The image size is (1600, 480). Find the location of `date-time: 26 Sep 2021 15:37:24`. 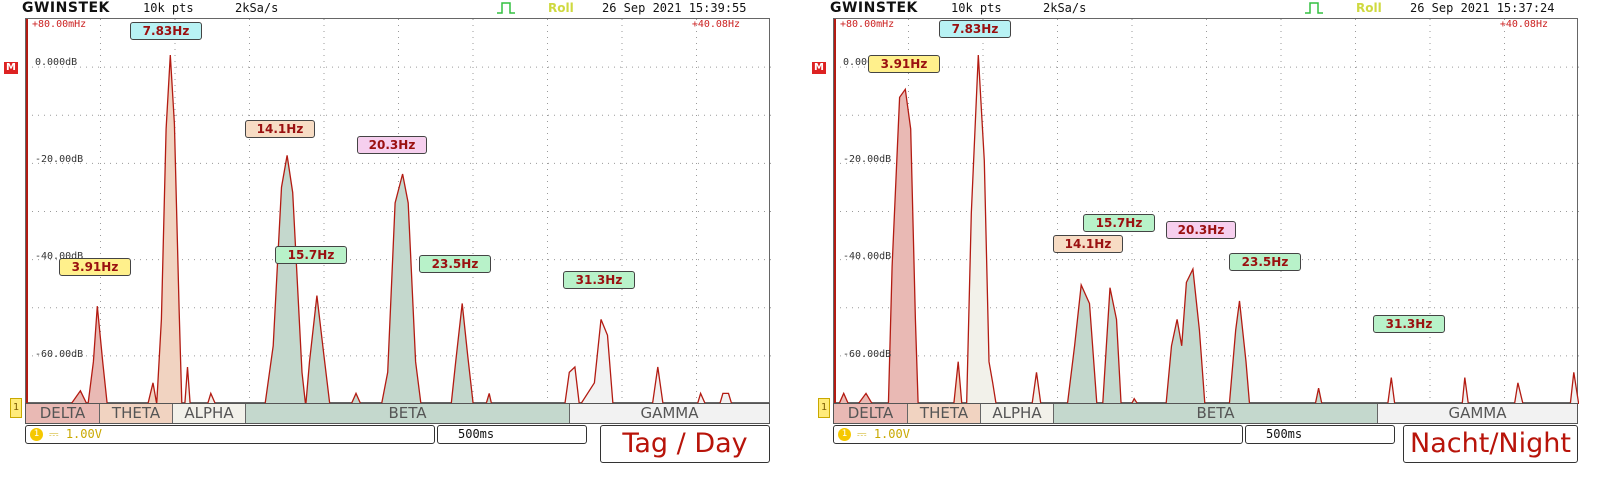

date-time: 26 Sep 2021 15:37:24 is located at coordinates (1482, 8).